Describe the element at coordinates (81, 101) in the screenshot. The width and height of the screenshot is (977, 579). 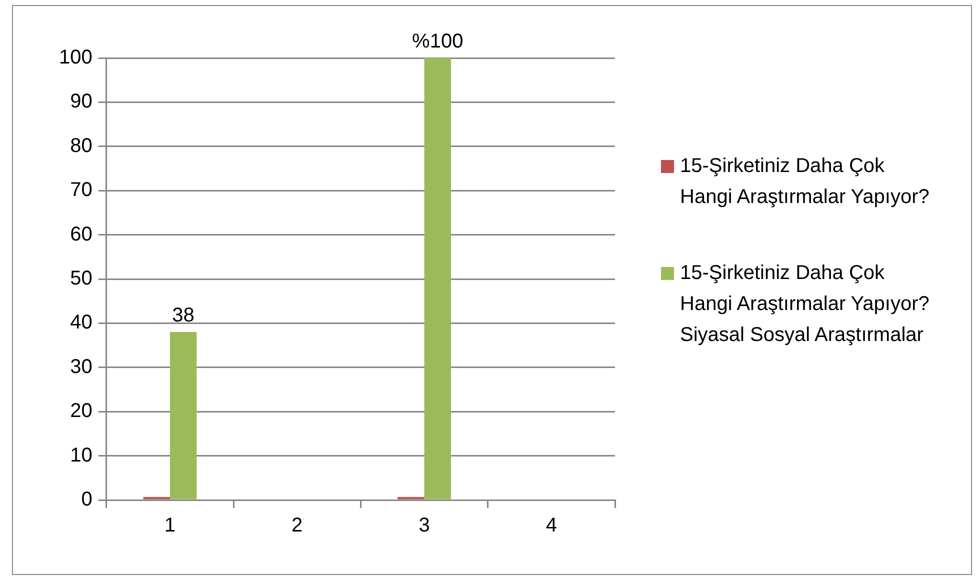
I see `y-tick-label: 90` at that location.